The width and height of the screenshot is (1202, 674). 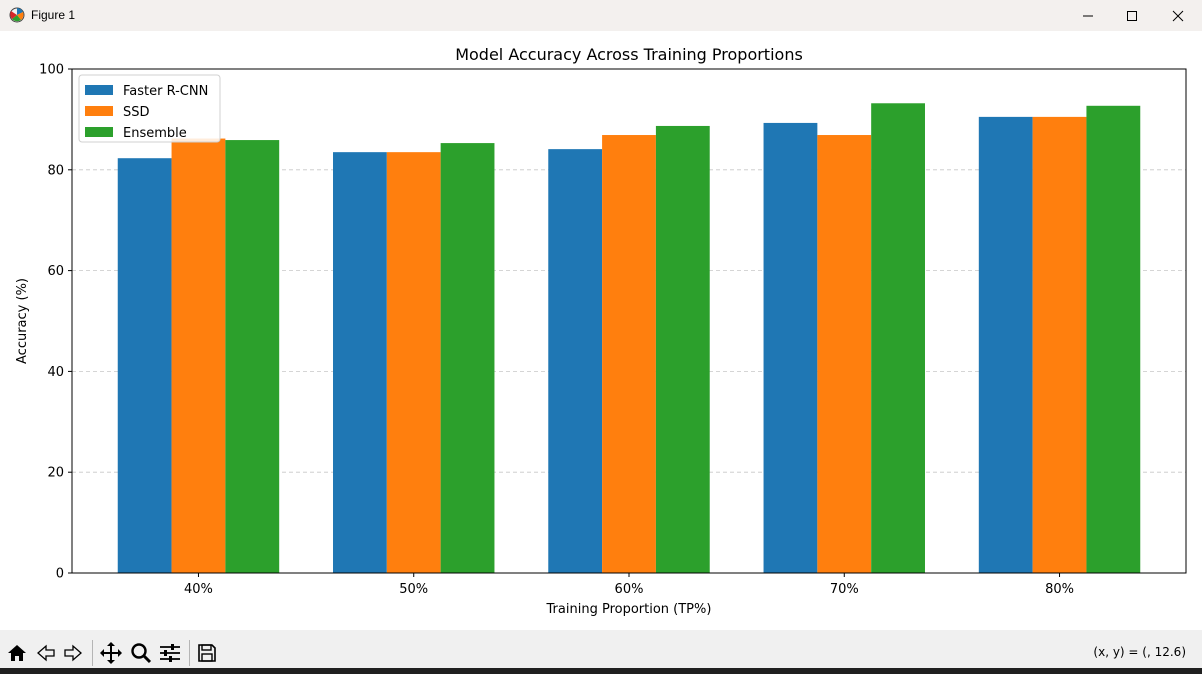 I want to click on save-floppy-icon, so click(x=207, y=653).